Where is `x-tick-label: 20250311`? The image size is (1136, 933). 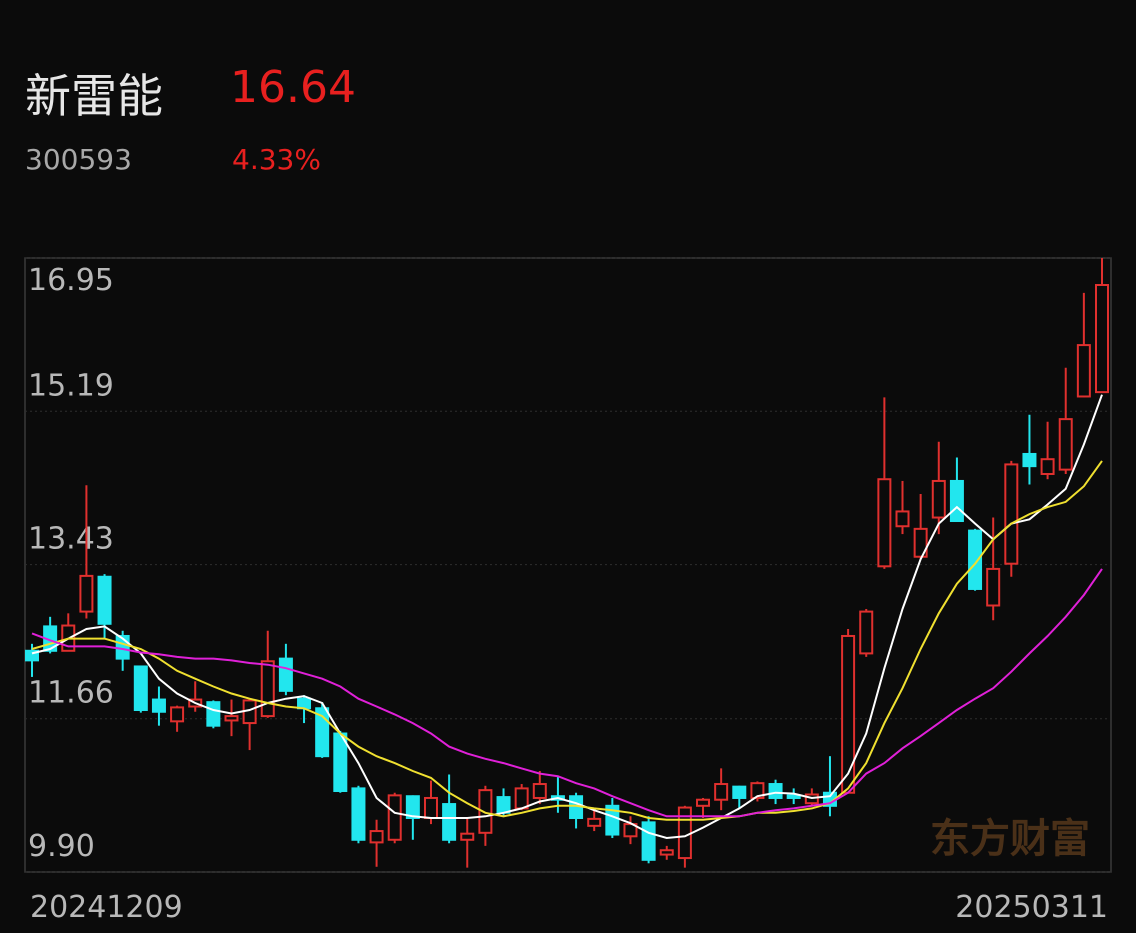
x-tick-label: 20250311 is located at coordinates (1031, 907).